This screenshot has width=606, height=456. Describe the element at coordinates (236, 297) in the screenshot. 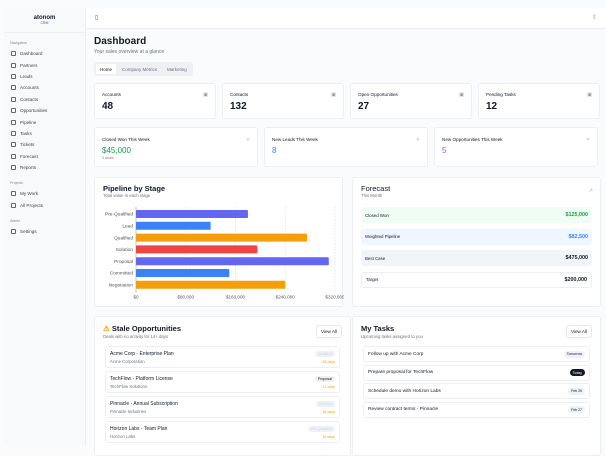

I see `x-tick-label: $160,000` at that location.